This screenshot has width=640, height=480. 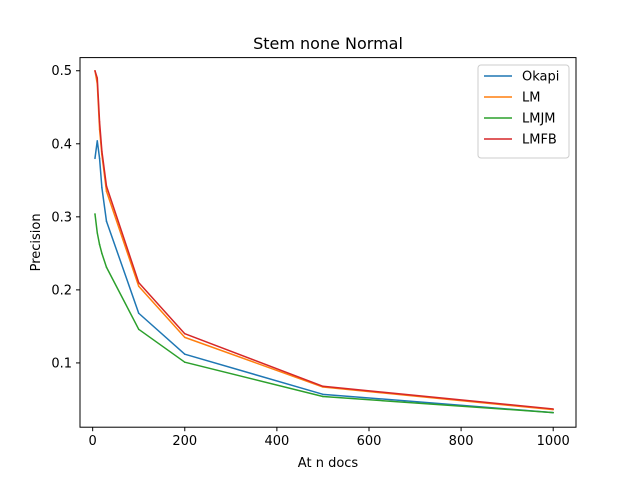 I want to click on x-tick-label: 200, so click(x=184, y=441).